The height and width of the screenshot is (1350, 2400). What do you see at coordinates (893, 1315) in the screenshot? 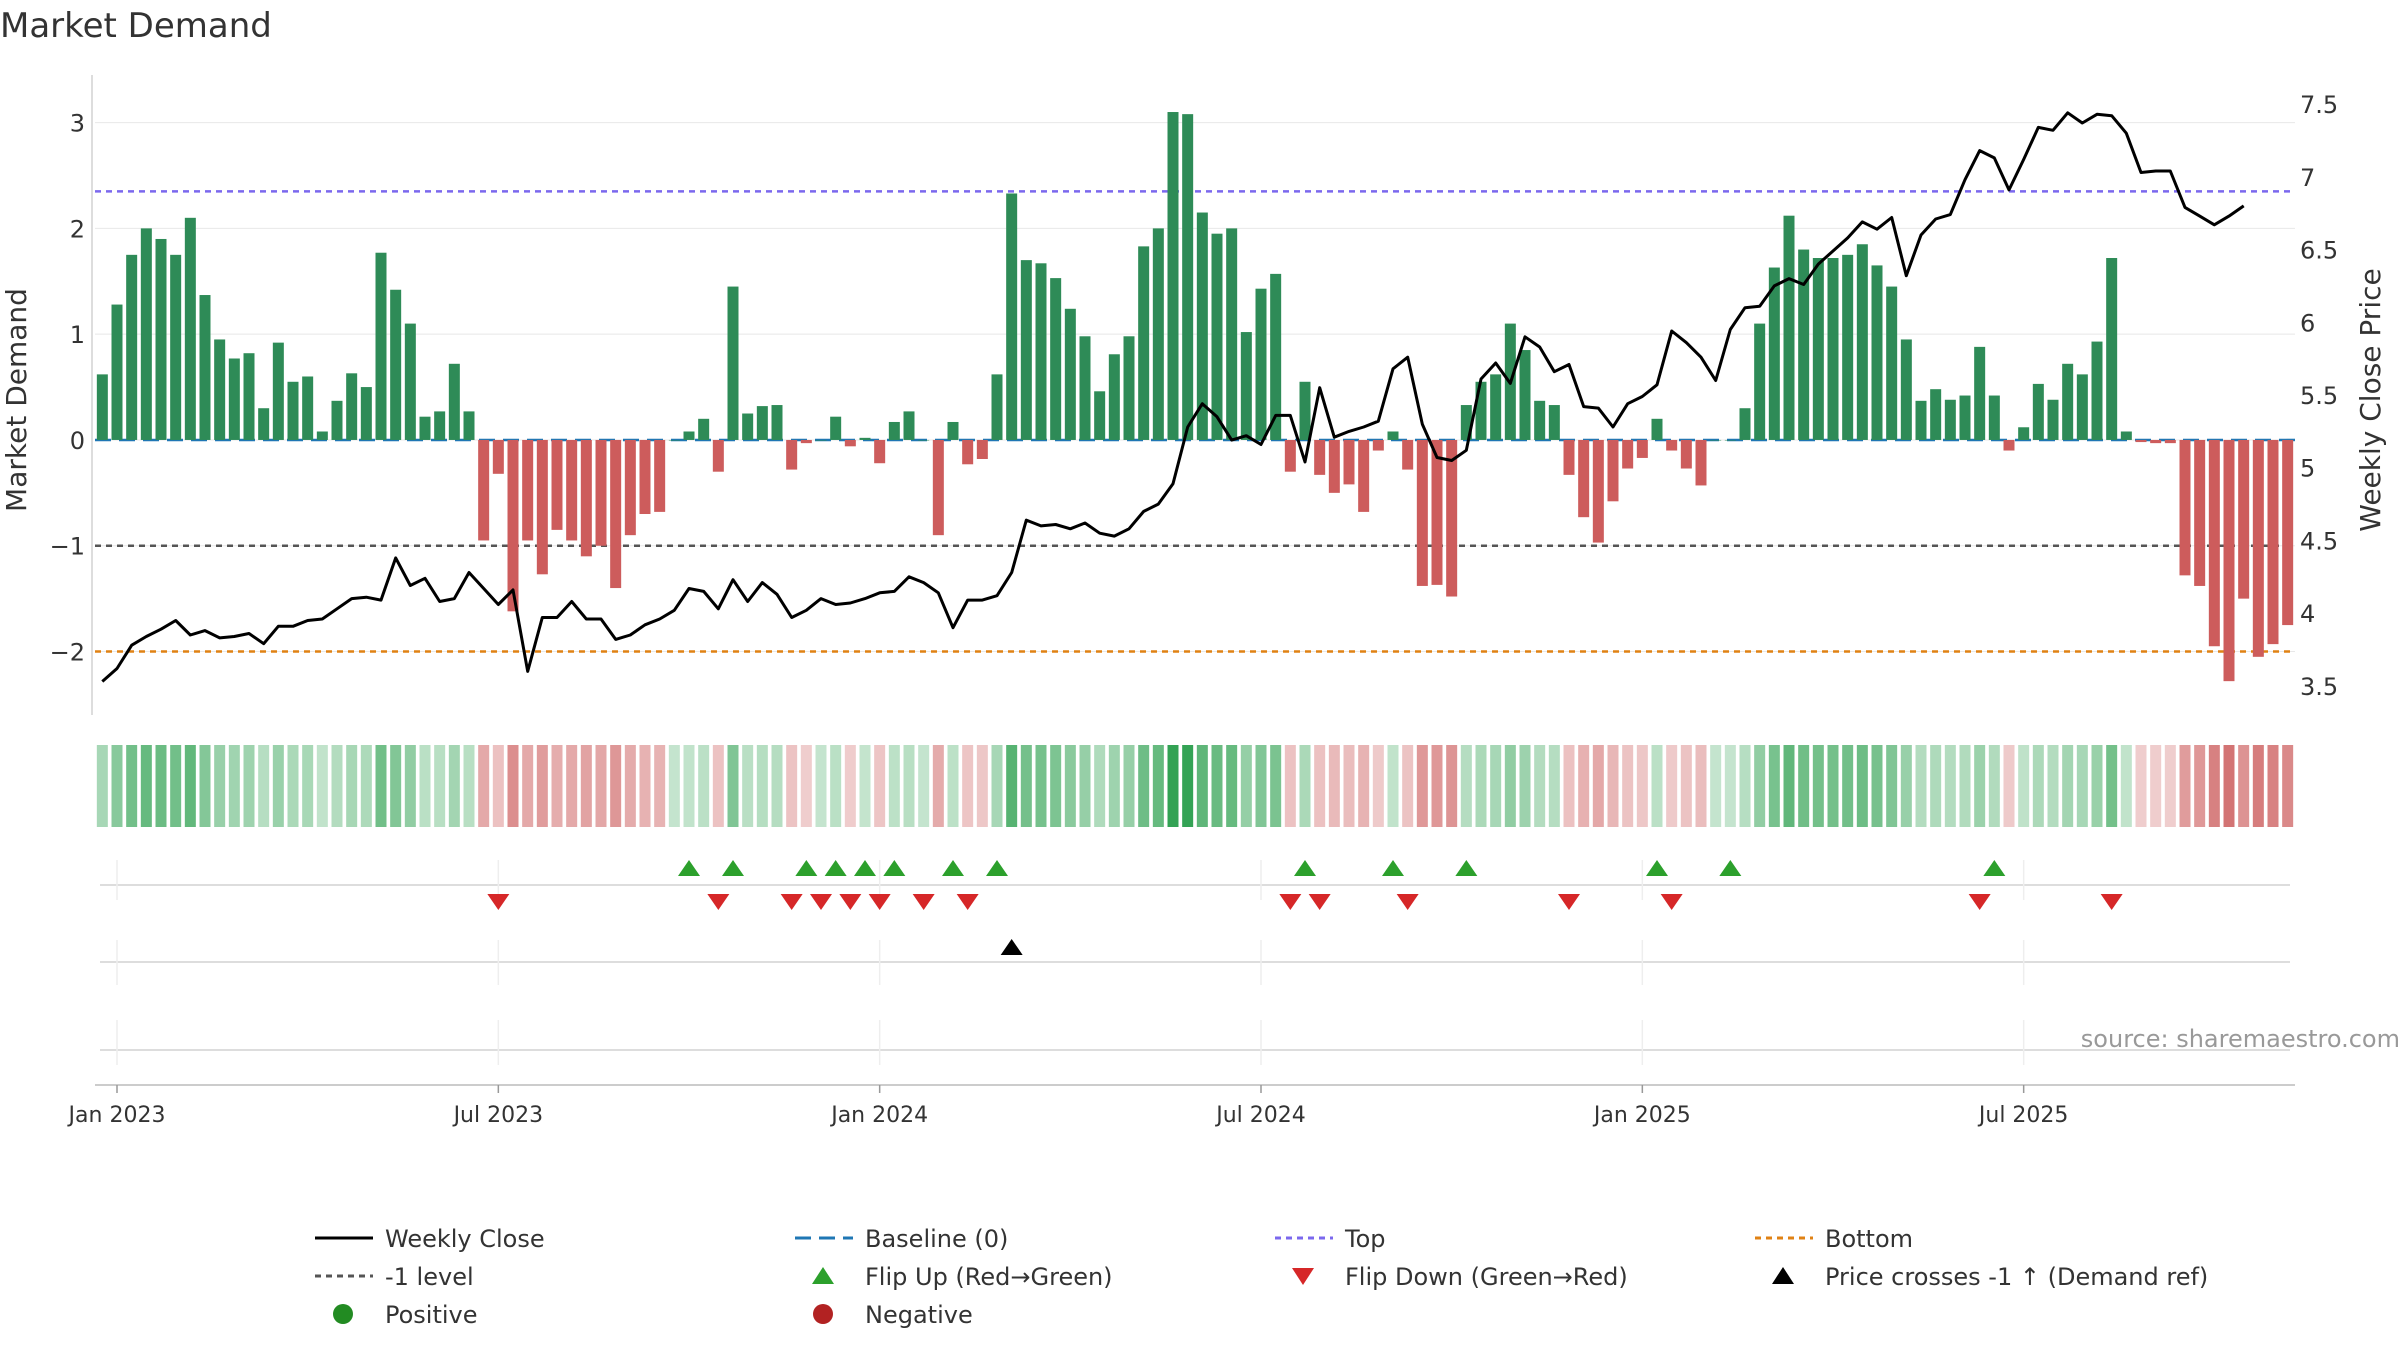
I see `legend-item: Negative` at bounding box center [893, 1315].